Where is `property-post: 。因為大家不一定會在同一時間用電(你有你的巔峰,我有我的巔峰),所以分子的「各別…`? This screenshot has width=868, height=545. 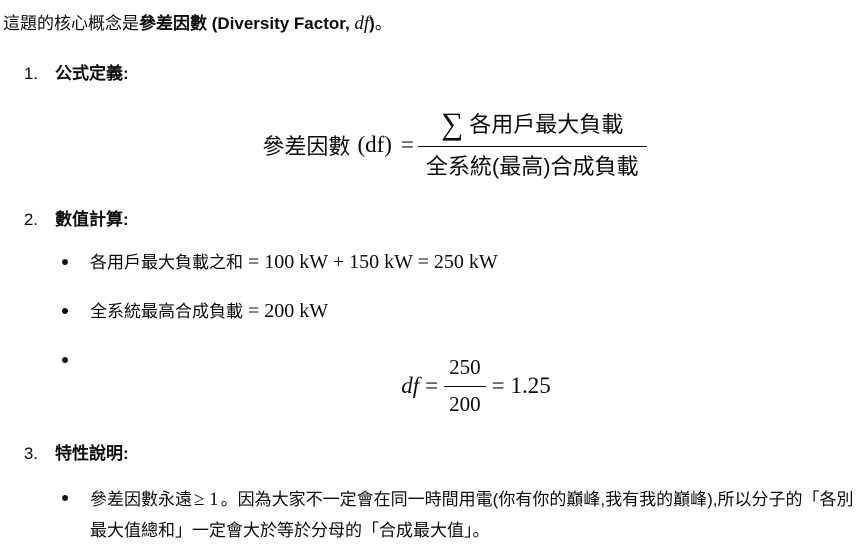
property-post: 。因為大家不一定會在同一時間用電(你有你的巔峰,我有我的巔峰),所以分子的「各別… is located at coordinates (472, 515).